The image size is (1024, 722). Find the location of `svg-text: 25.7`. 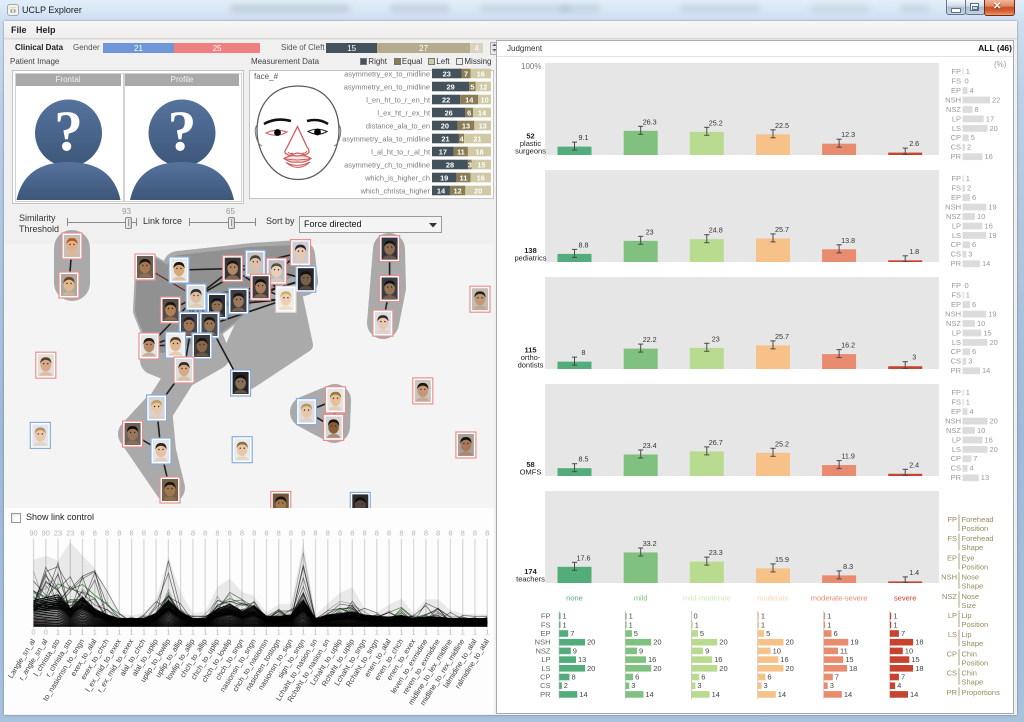

svg-text: 25.7 is located at coordinates (782, 229).